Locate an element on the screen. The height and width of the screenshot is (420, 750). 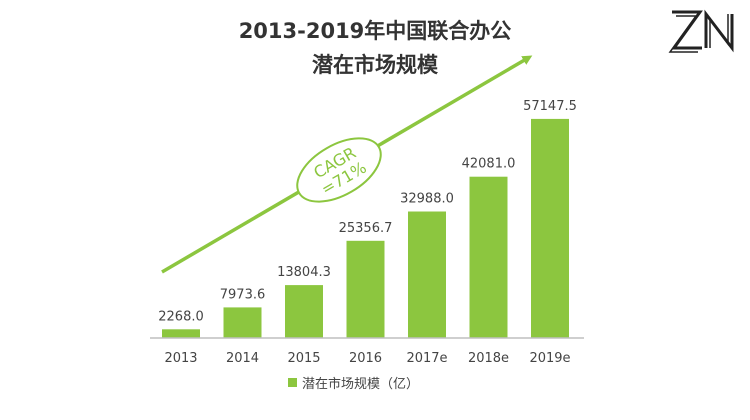
bar-2016 is located at coordinates (365, 289).